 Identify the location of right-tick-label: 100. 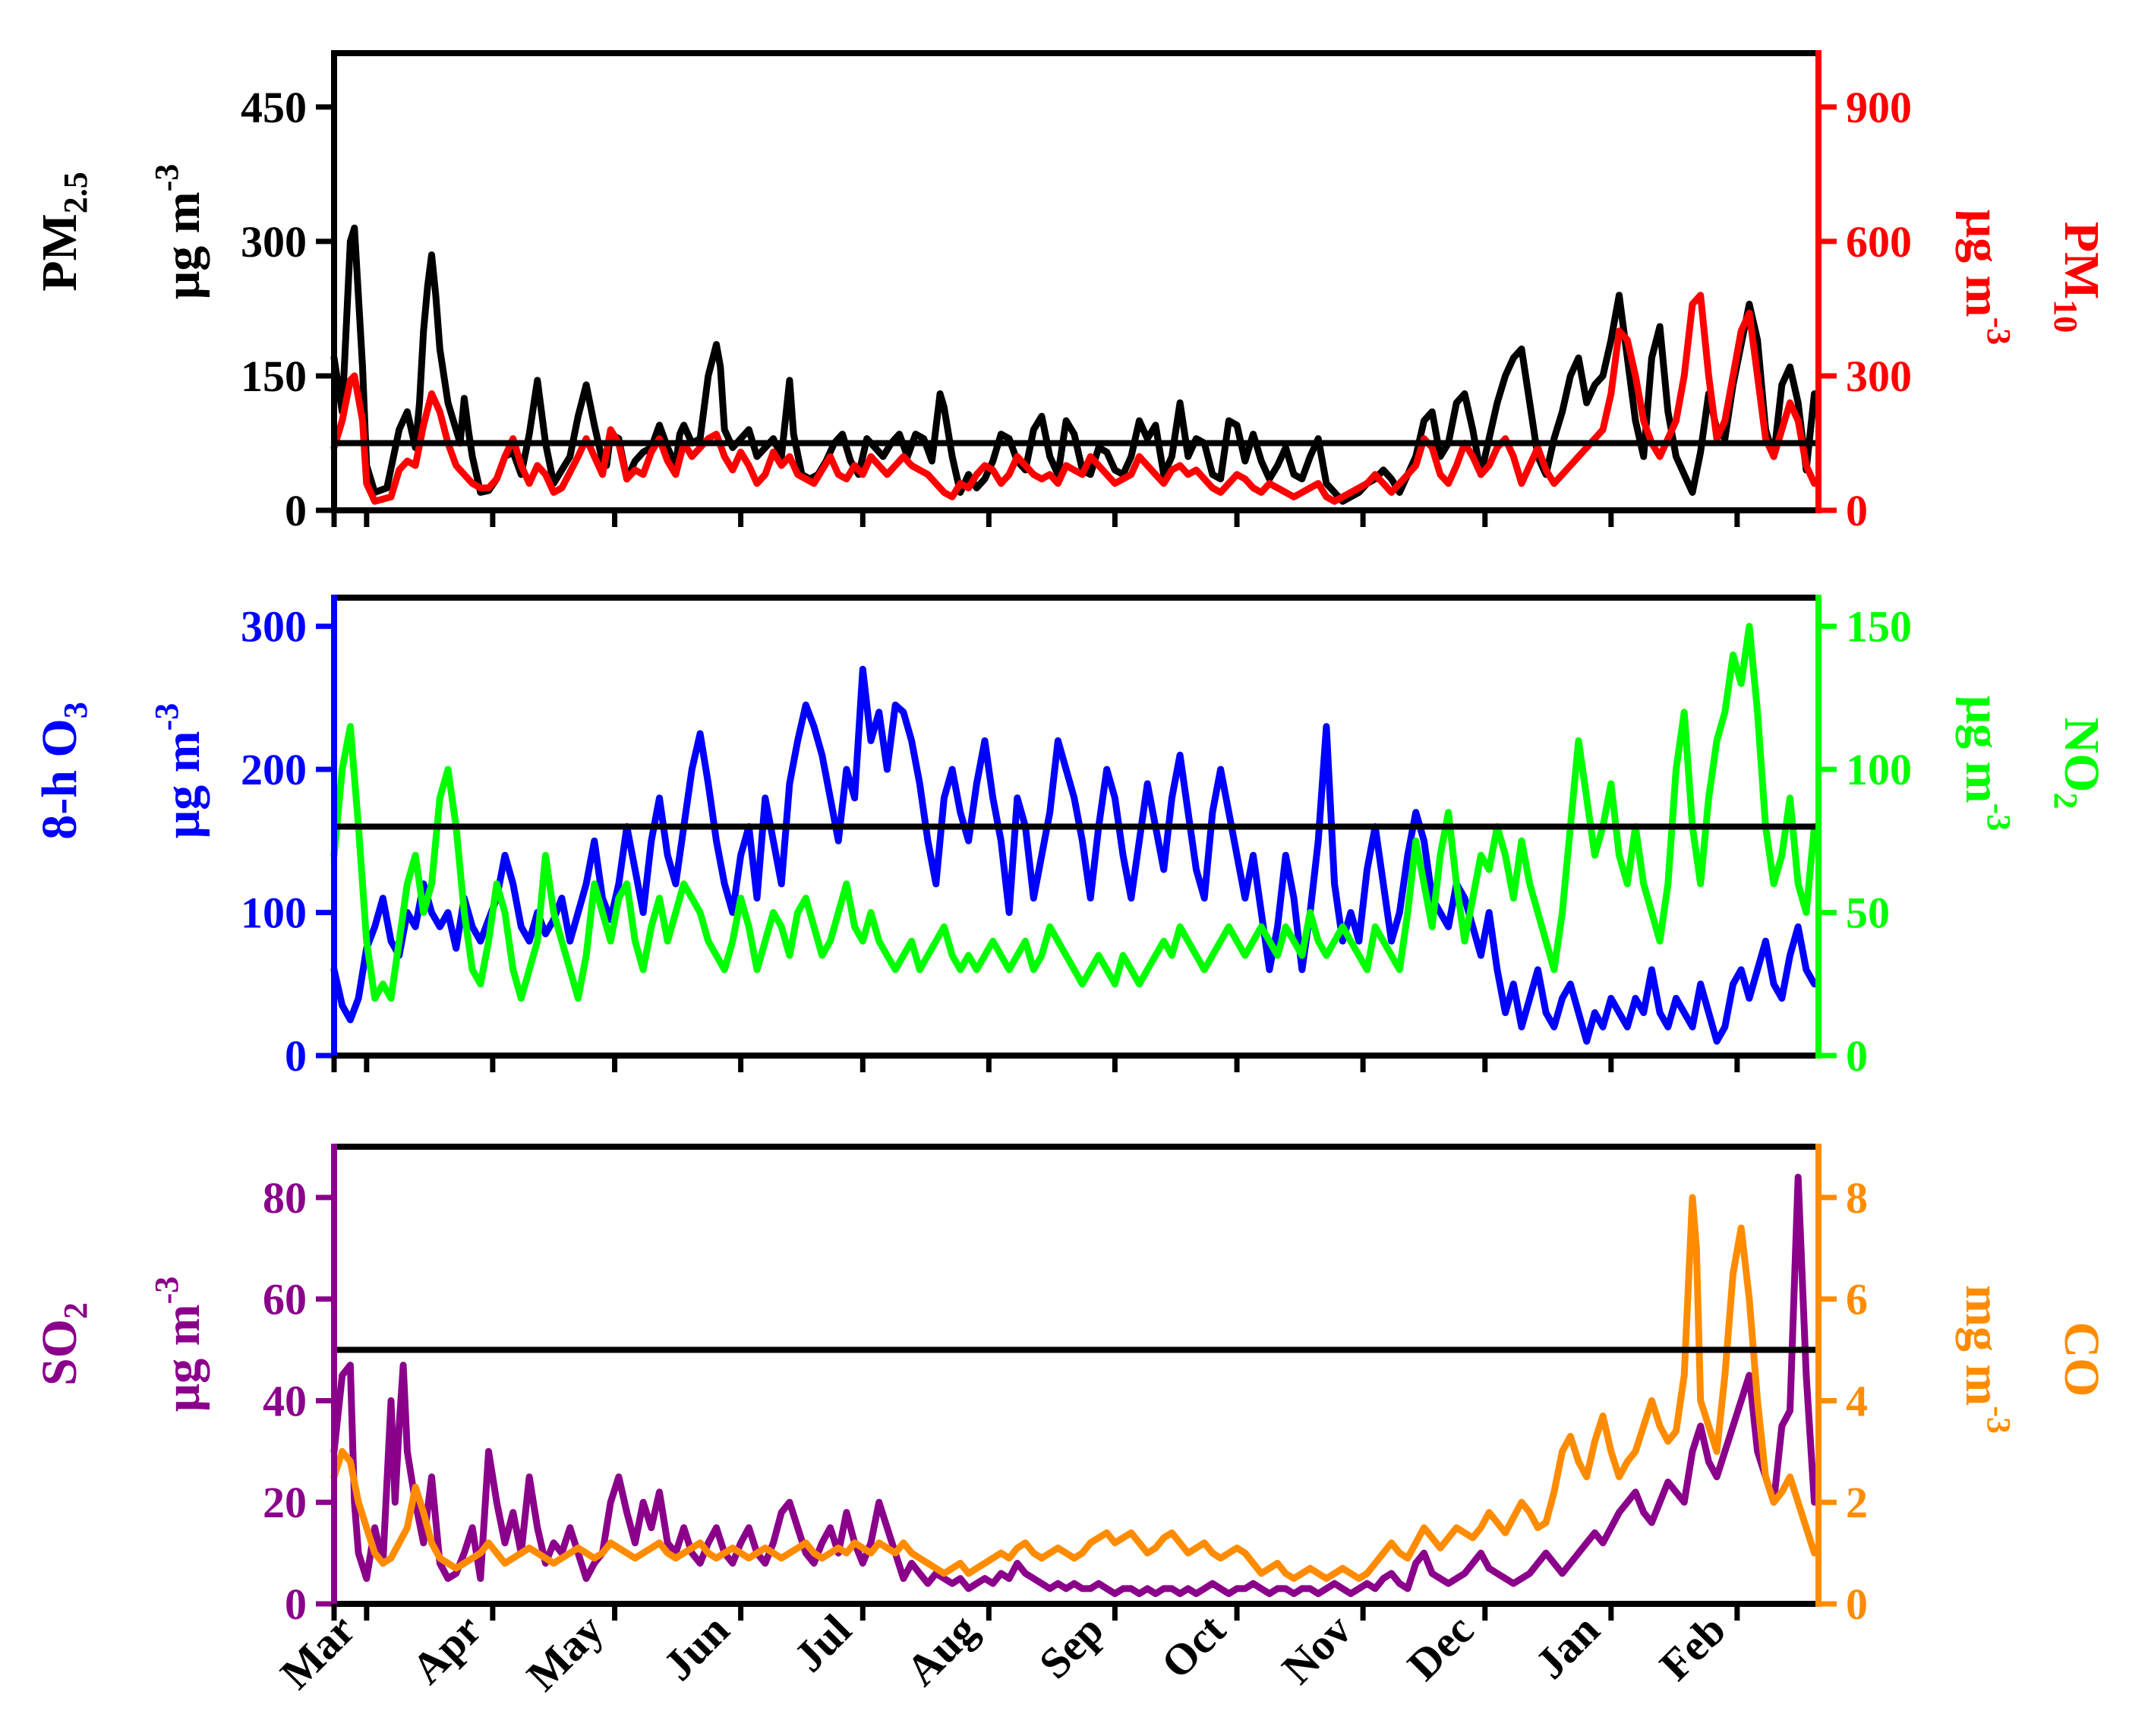
(1879, 770).